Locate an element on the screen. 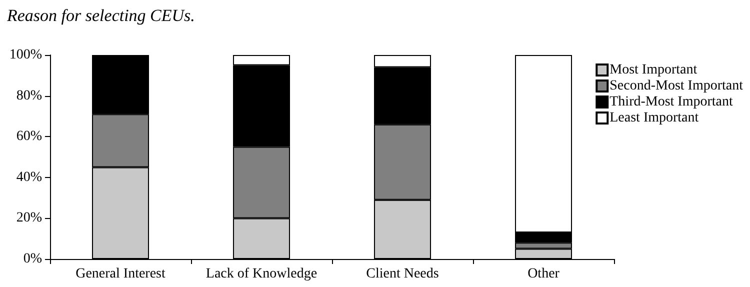 The width and height of the screenshot is (750, 287). legend-label: Third-Most Important is located at coordinates (671, 102).